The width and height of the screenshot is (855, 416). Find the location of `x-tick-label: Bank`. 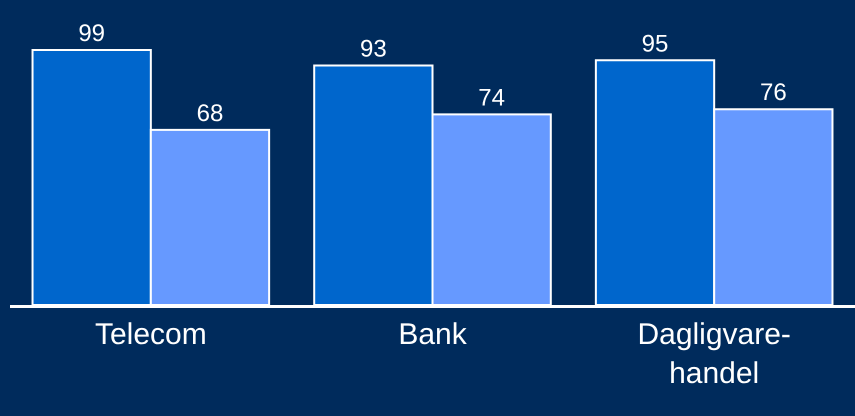

x-tick-label: Bank is located at coordinates (433, 334).